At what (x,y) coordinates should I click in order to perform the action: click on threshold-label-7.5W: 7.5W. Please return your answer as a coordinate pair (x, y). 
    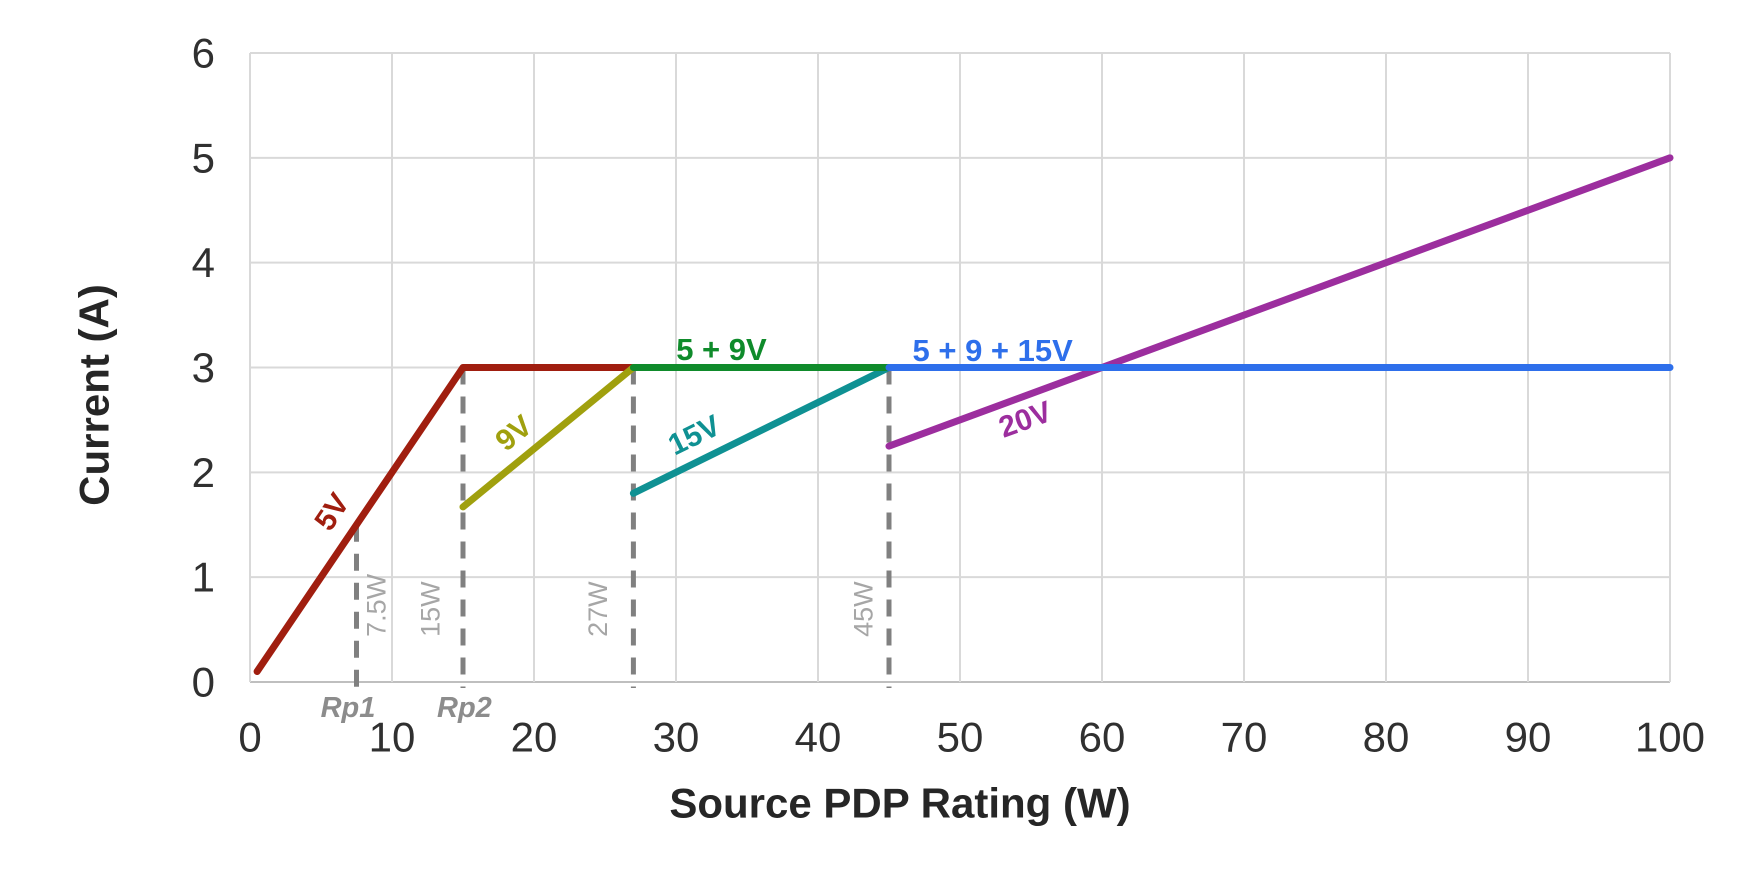
    Looking at the image, I should click on (376, 605).